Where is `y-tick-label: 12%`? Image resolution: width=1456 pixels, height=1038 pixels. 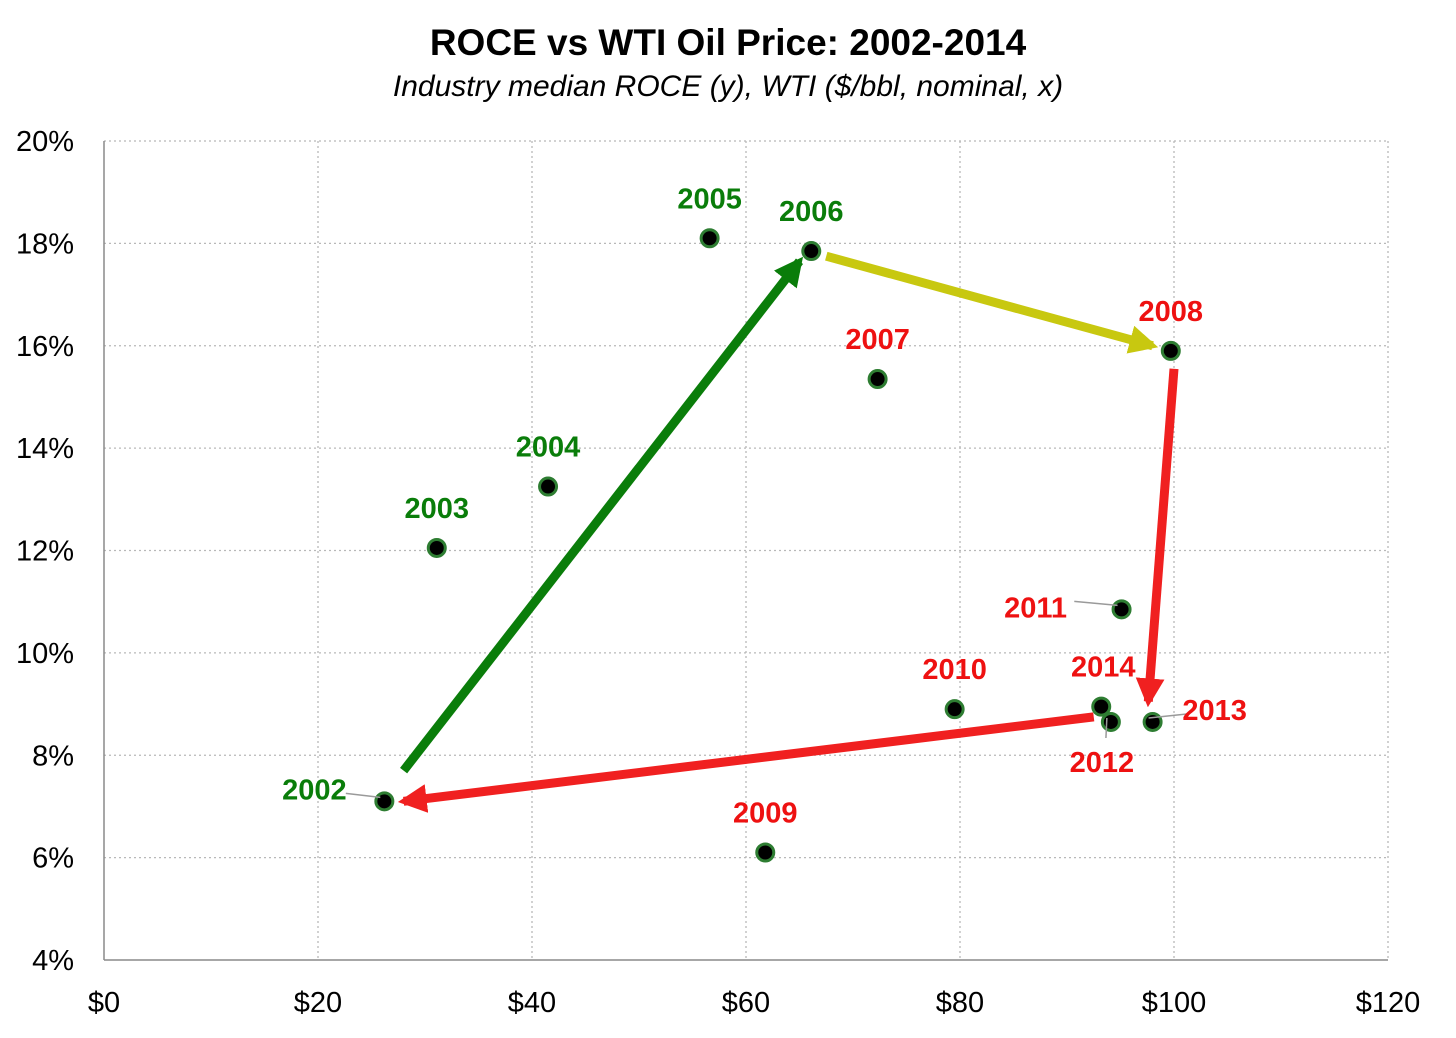 y-tick-label: 12% is located at coordinates (45, 552).